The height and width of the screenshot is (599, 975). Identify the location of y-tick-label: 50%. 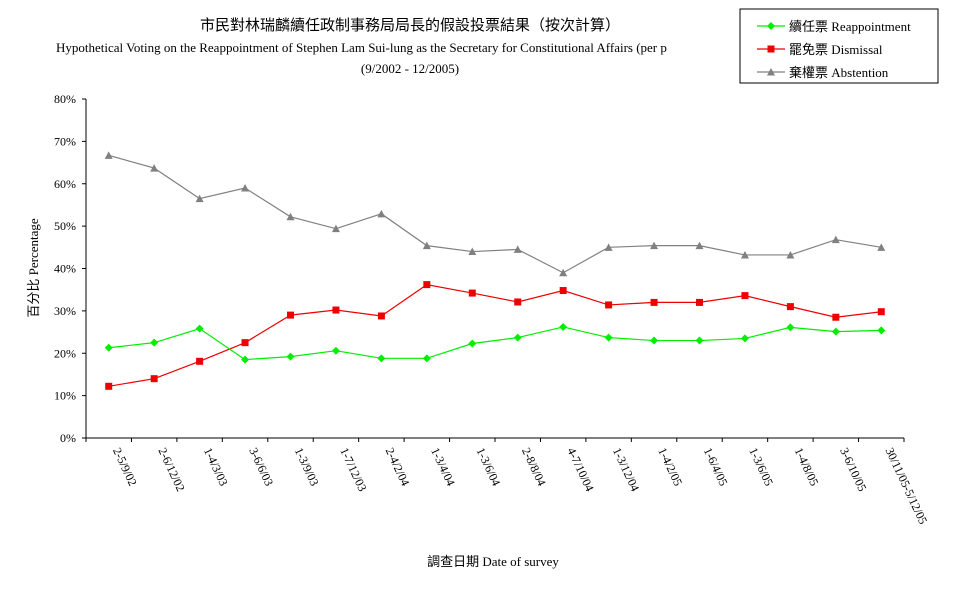
(65, 226).